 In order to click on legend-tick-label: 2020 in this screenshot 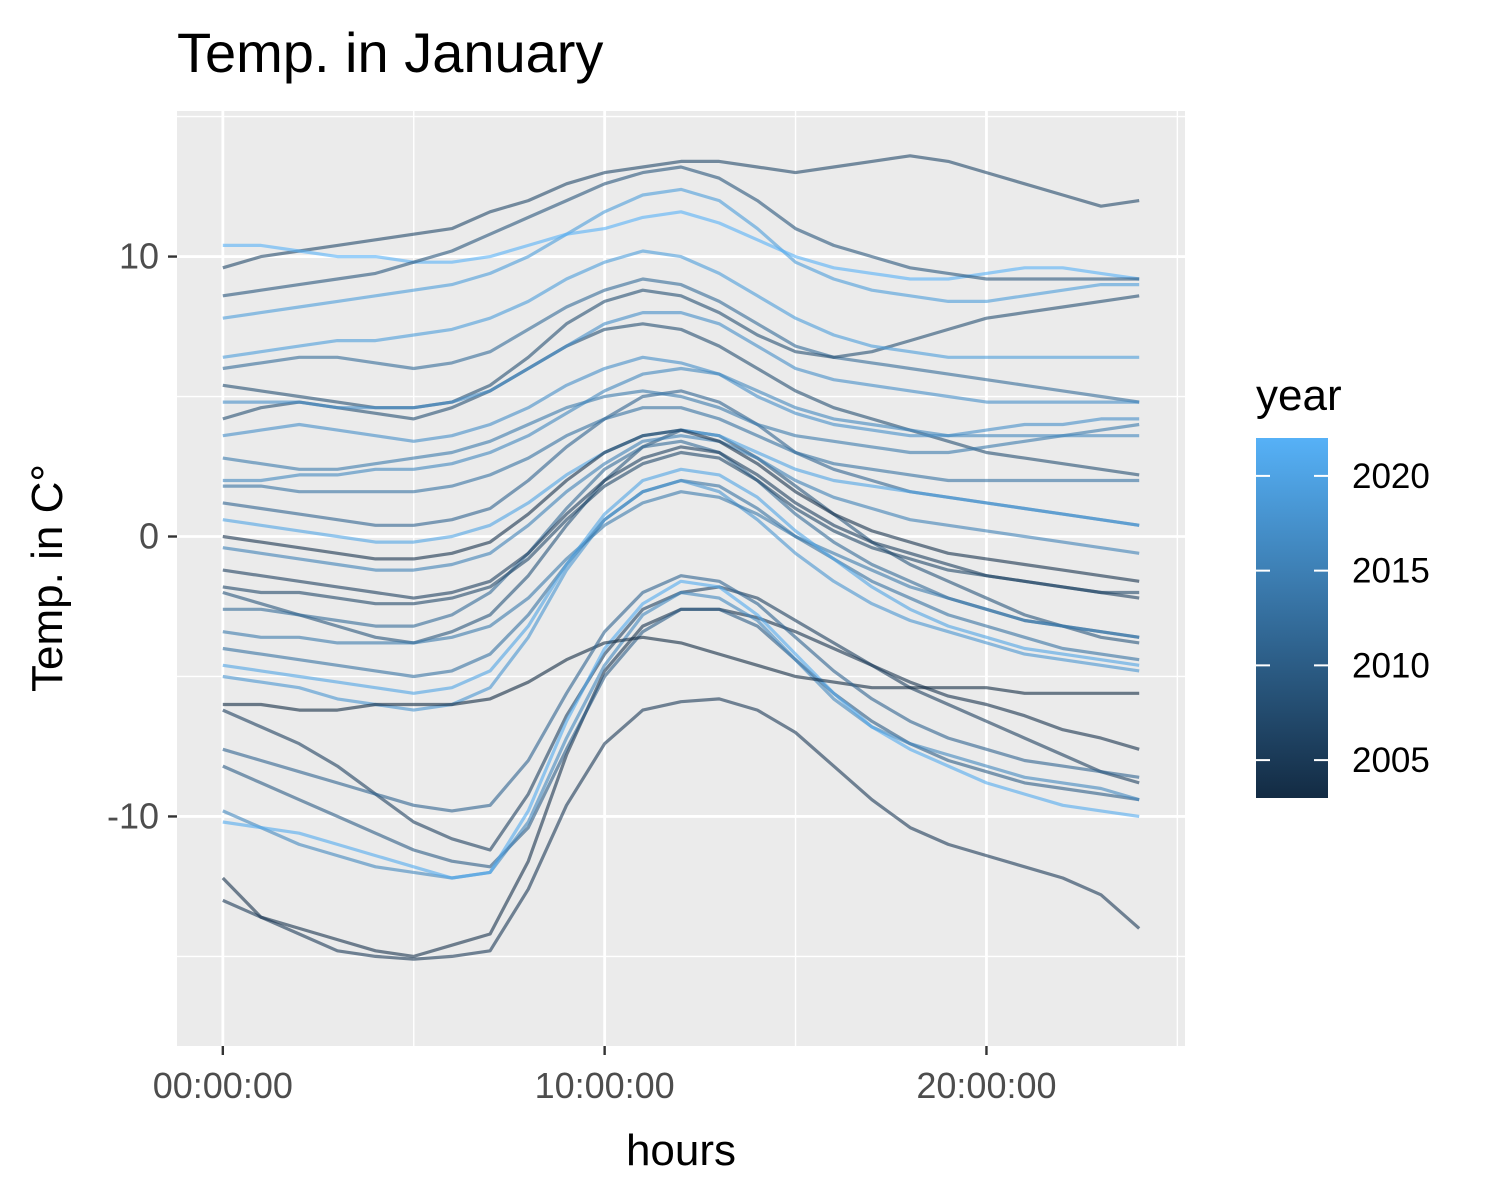, I will do `click(1391, 476)`.